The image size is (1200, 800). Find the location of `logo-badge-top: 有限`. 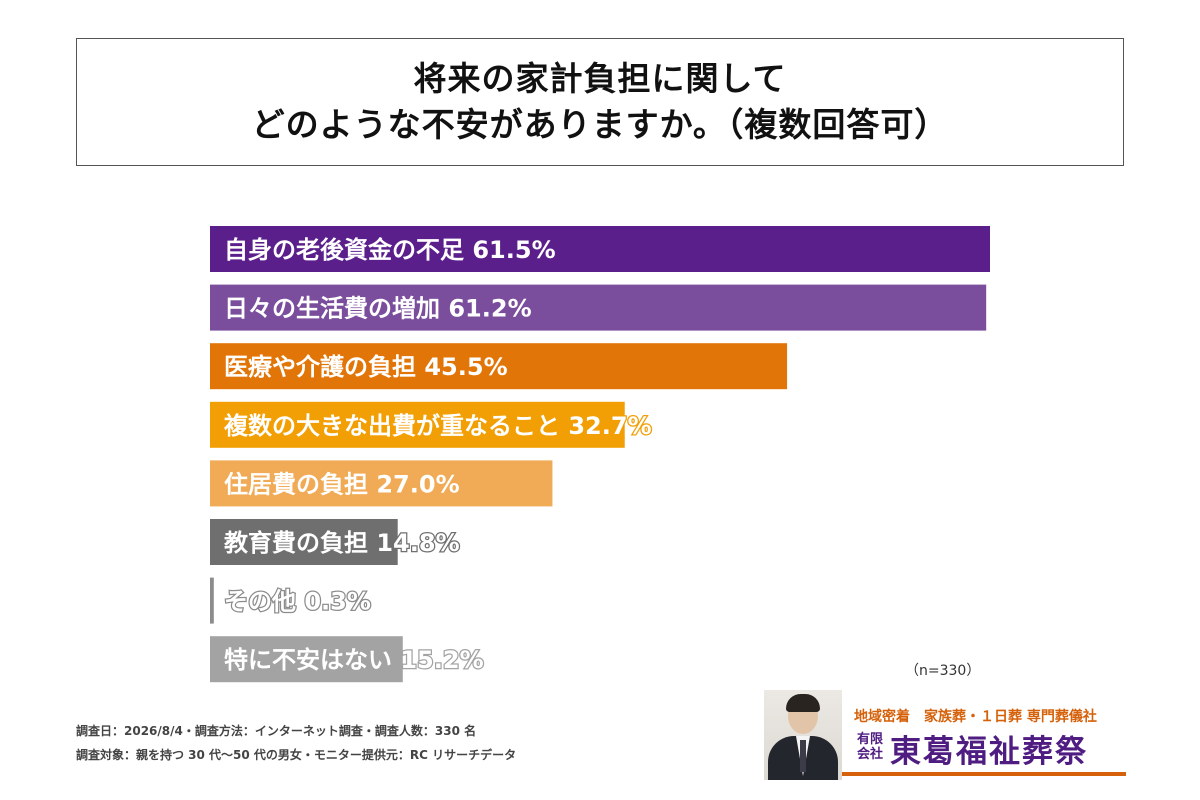

logo-badge-top: 有限 is located at coordinates (869, 739).